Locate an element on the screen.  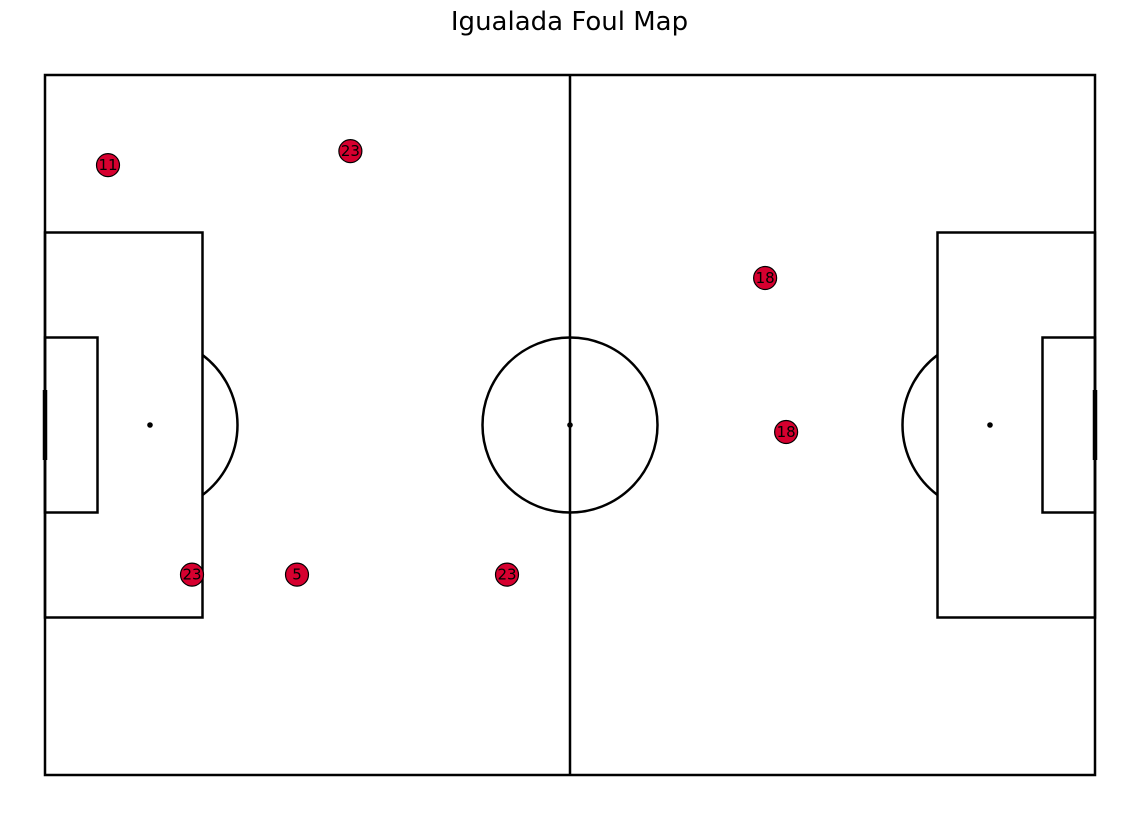
left-penalty-arc is located at coordinates (220, 425).